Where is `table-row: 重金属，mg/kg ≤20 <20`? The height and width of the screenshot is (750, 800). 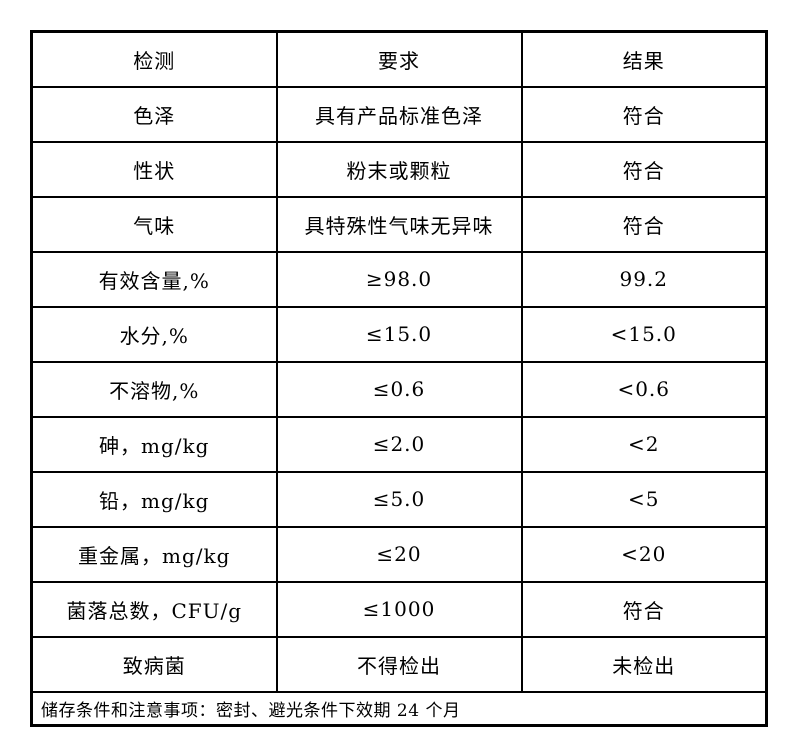 table-row: 重金属，mg/kg ≤20 <20 is located at coordinates (399, 554).